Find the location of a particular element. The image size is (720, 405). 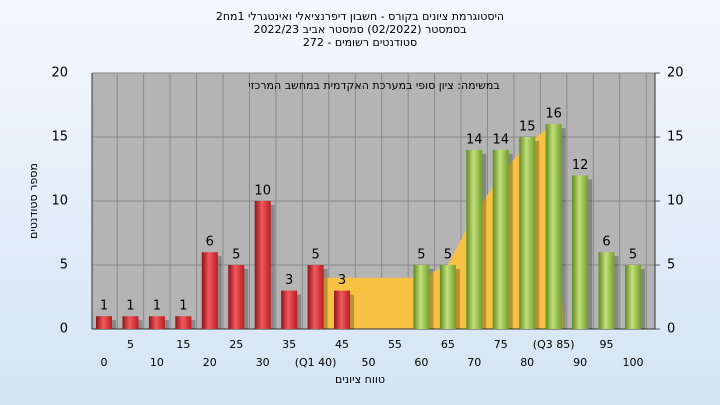

x-tick-label: 100 is located at coordinates (633, 362).